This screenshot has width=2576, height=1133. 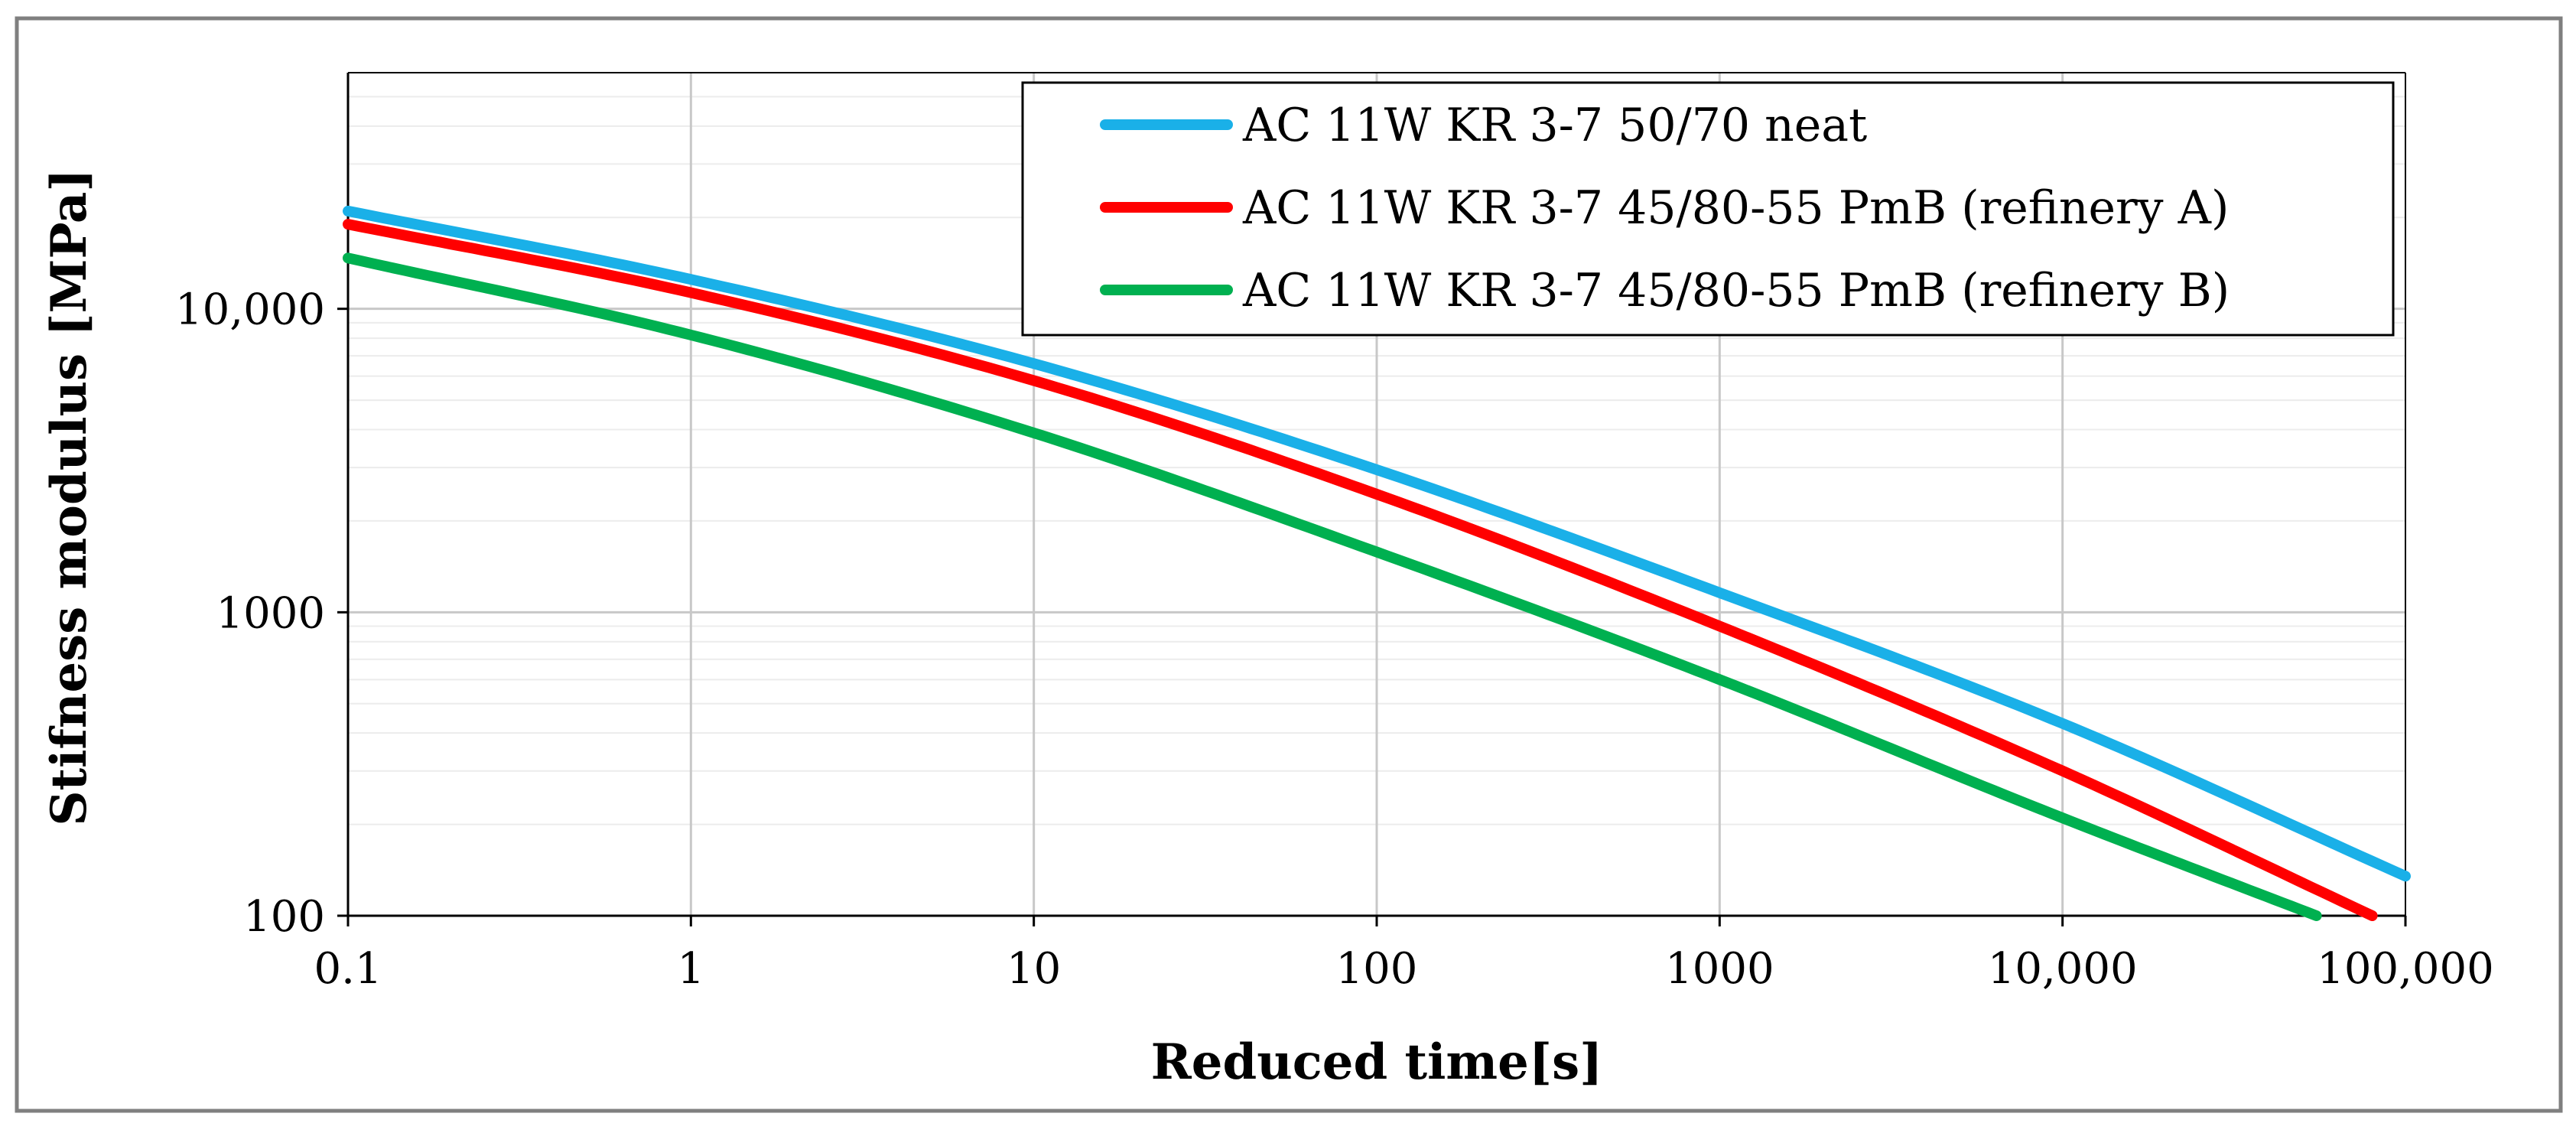 I want to click on x-axis-title: Reduced time[s], so click(x=1377, y=1062).